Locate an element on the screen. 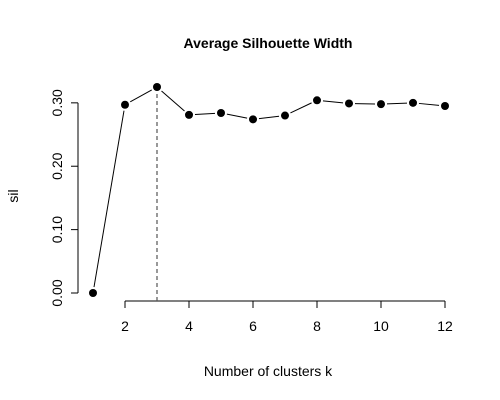 This screenshot has width=500, height=400. x-tick-label-6: 6 is located at coordinates (253, 326).